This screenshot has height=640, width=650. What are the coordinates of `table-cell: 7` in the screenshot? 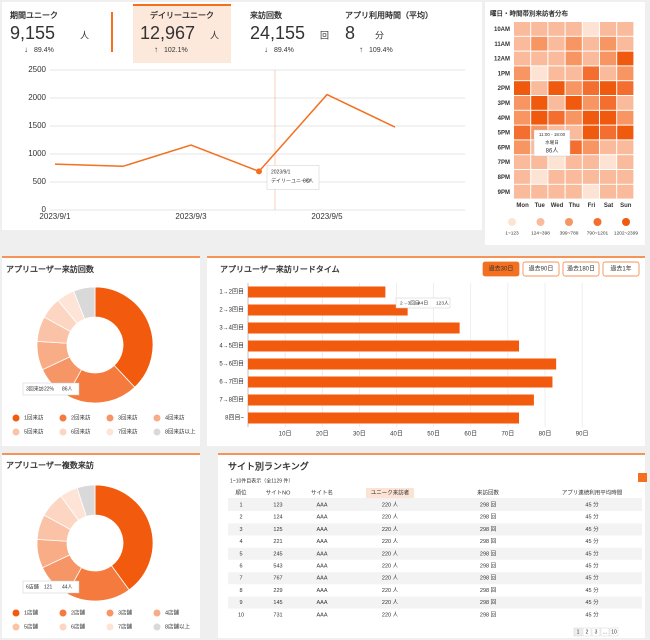 It's located at (240, 579).